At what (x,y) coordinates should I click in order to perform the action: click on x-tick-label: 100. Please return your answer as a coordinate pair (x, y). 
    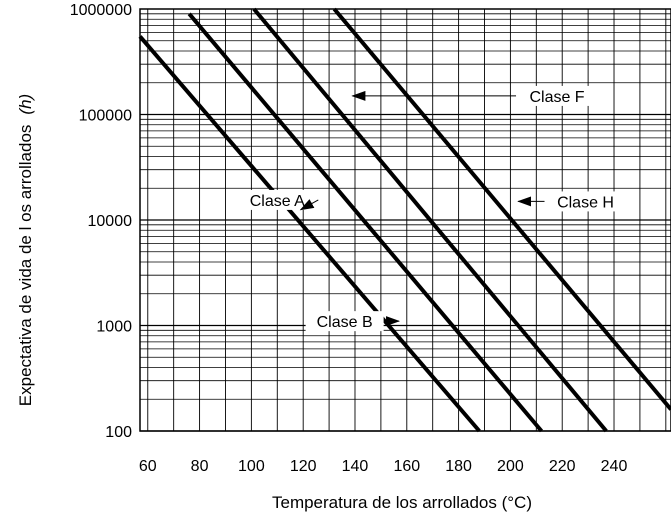
    Looking at the image, I should click on (251, 466).